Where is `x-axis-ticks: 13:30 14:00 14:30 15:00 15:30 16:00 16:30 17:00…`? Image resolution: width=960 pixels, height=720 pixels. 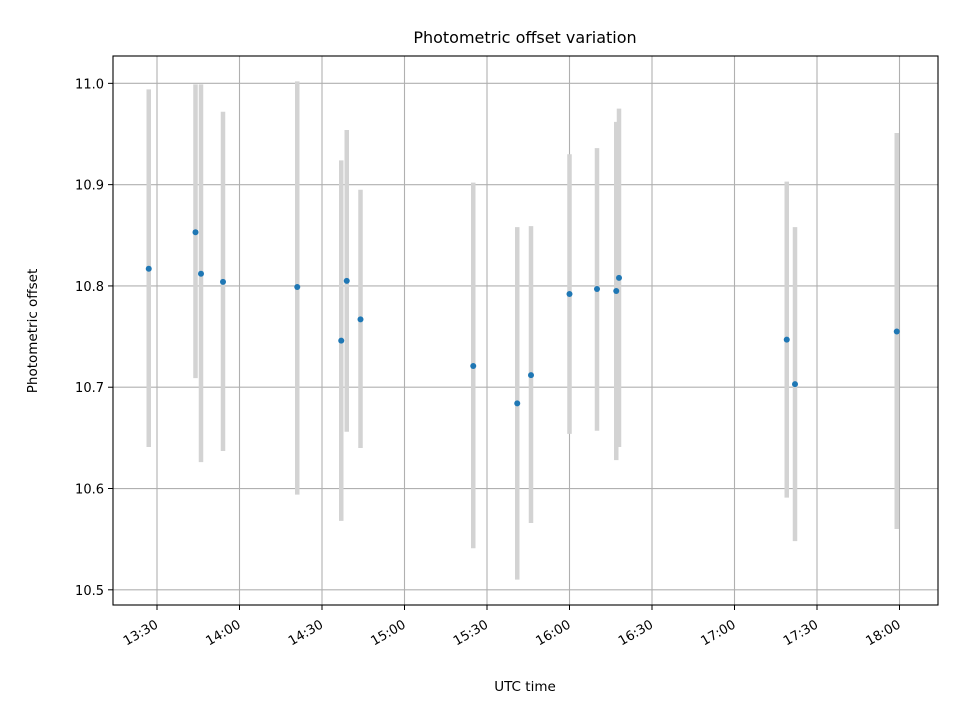
x-axis-ticks: 13:30 14:00 14:30 15:00 15:30 16:00 16:30 17:00… is located at coordinates (512, 627).